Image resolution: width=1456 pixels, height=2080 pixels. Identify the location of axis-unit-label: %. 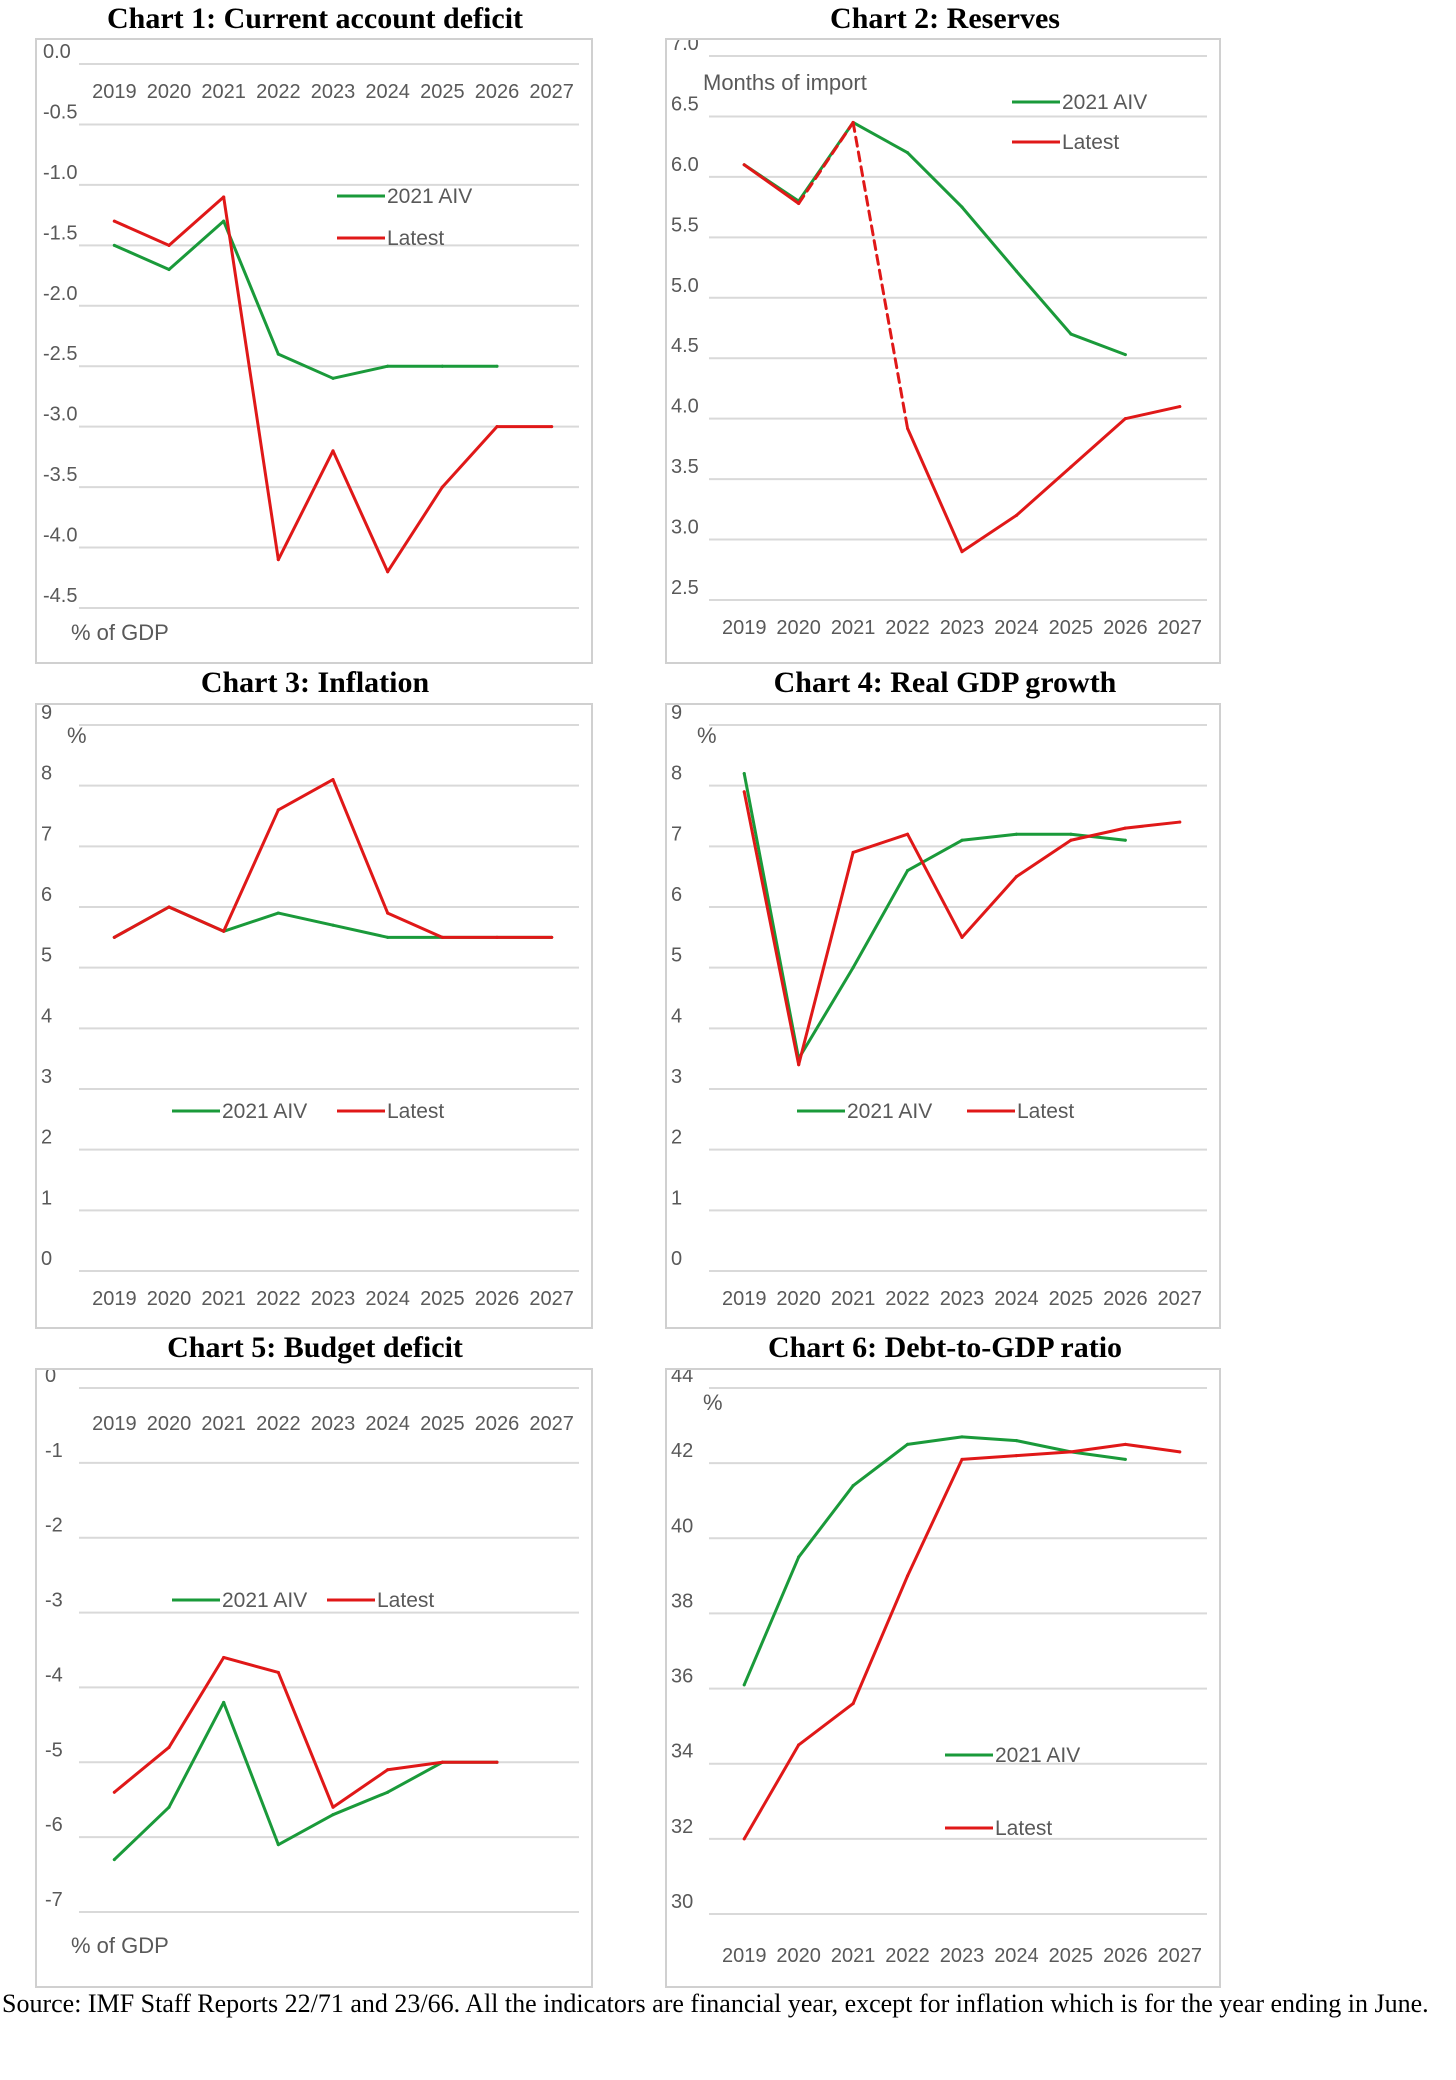
(77, 735).